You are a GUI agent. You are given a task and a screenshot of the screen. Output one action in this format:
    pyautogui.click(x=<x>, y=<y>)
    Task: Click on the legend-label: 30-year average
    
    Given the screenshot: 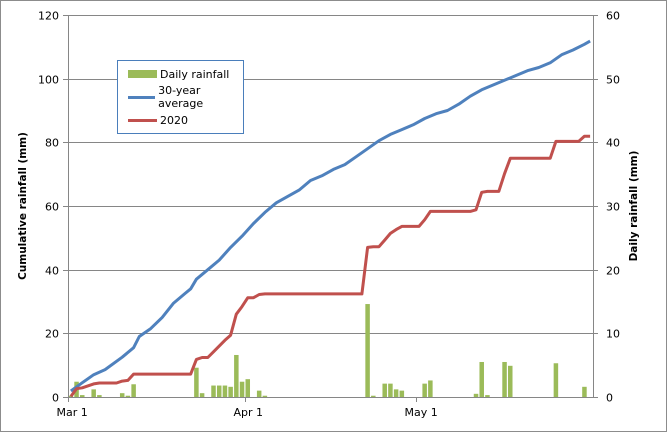 What is the action you would take?
    pyautogui.click(x=181, y=97)
    